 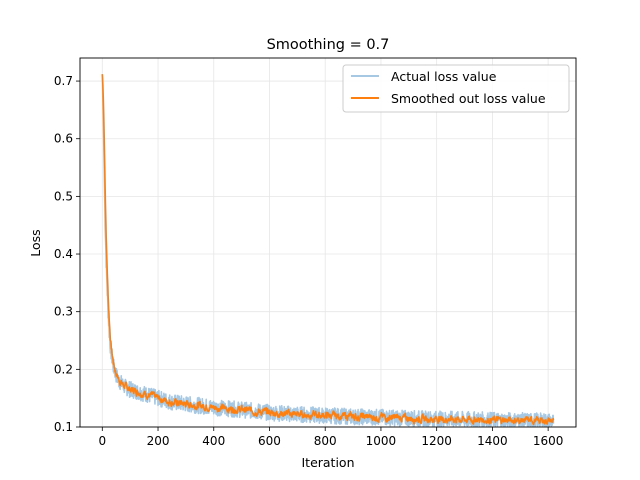 What do you see at coordinates (63, 427) in the screenshot?
I see `y-tick-label: 0.1` at bounding box center [63, 427].